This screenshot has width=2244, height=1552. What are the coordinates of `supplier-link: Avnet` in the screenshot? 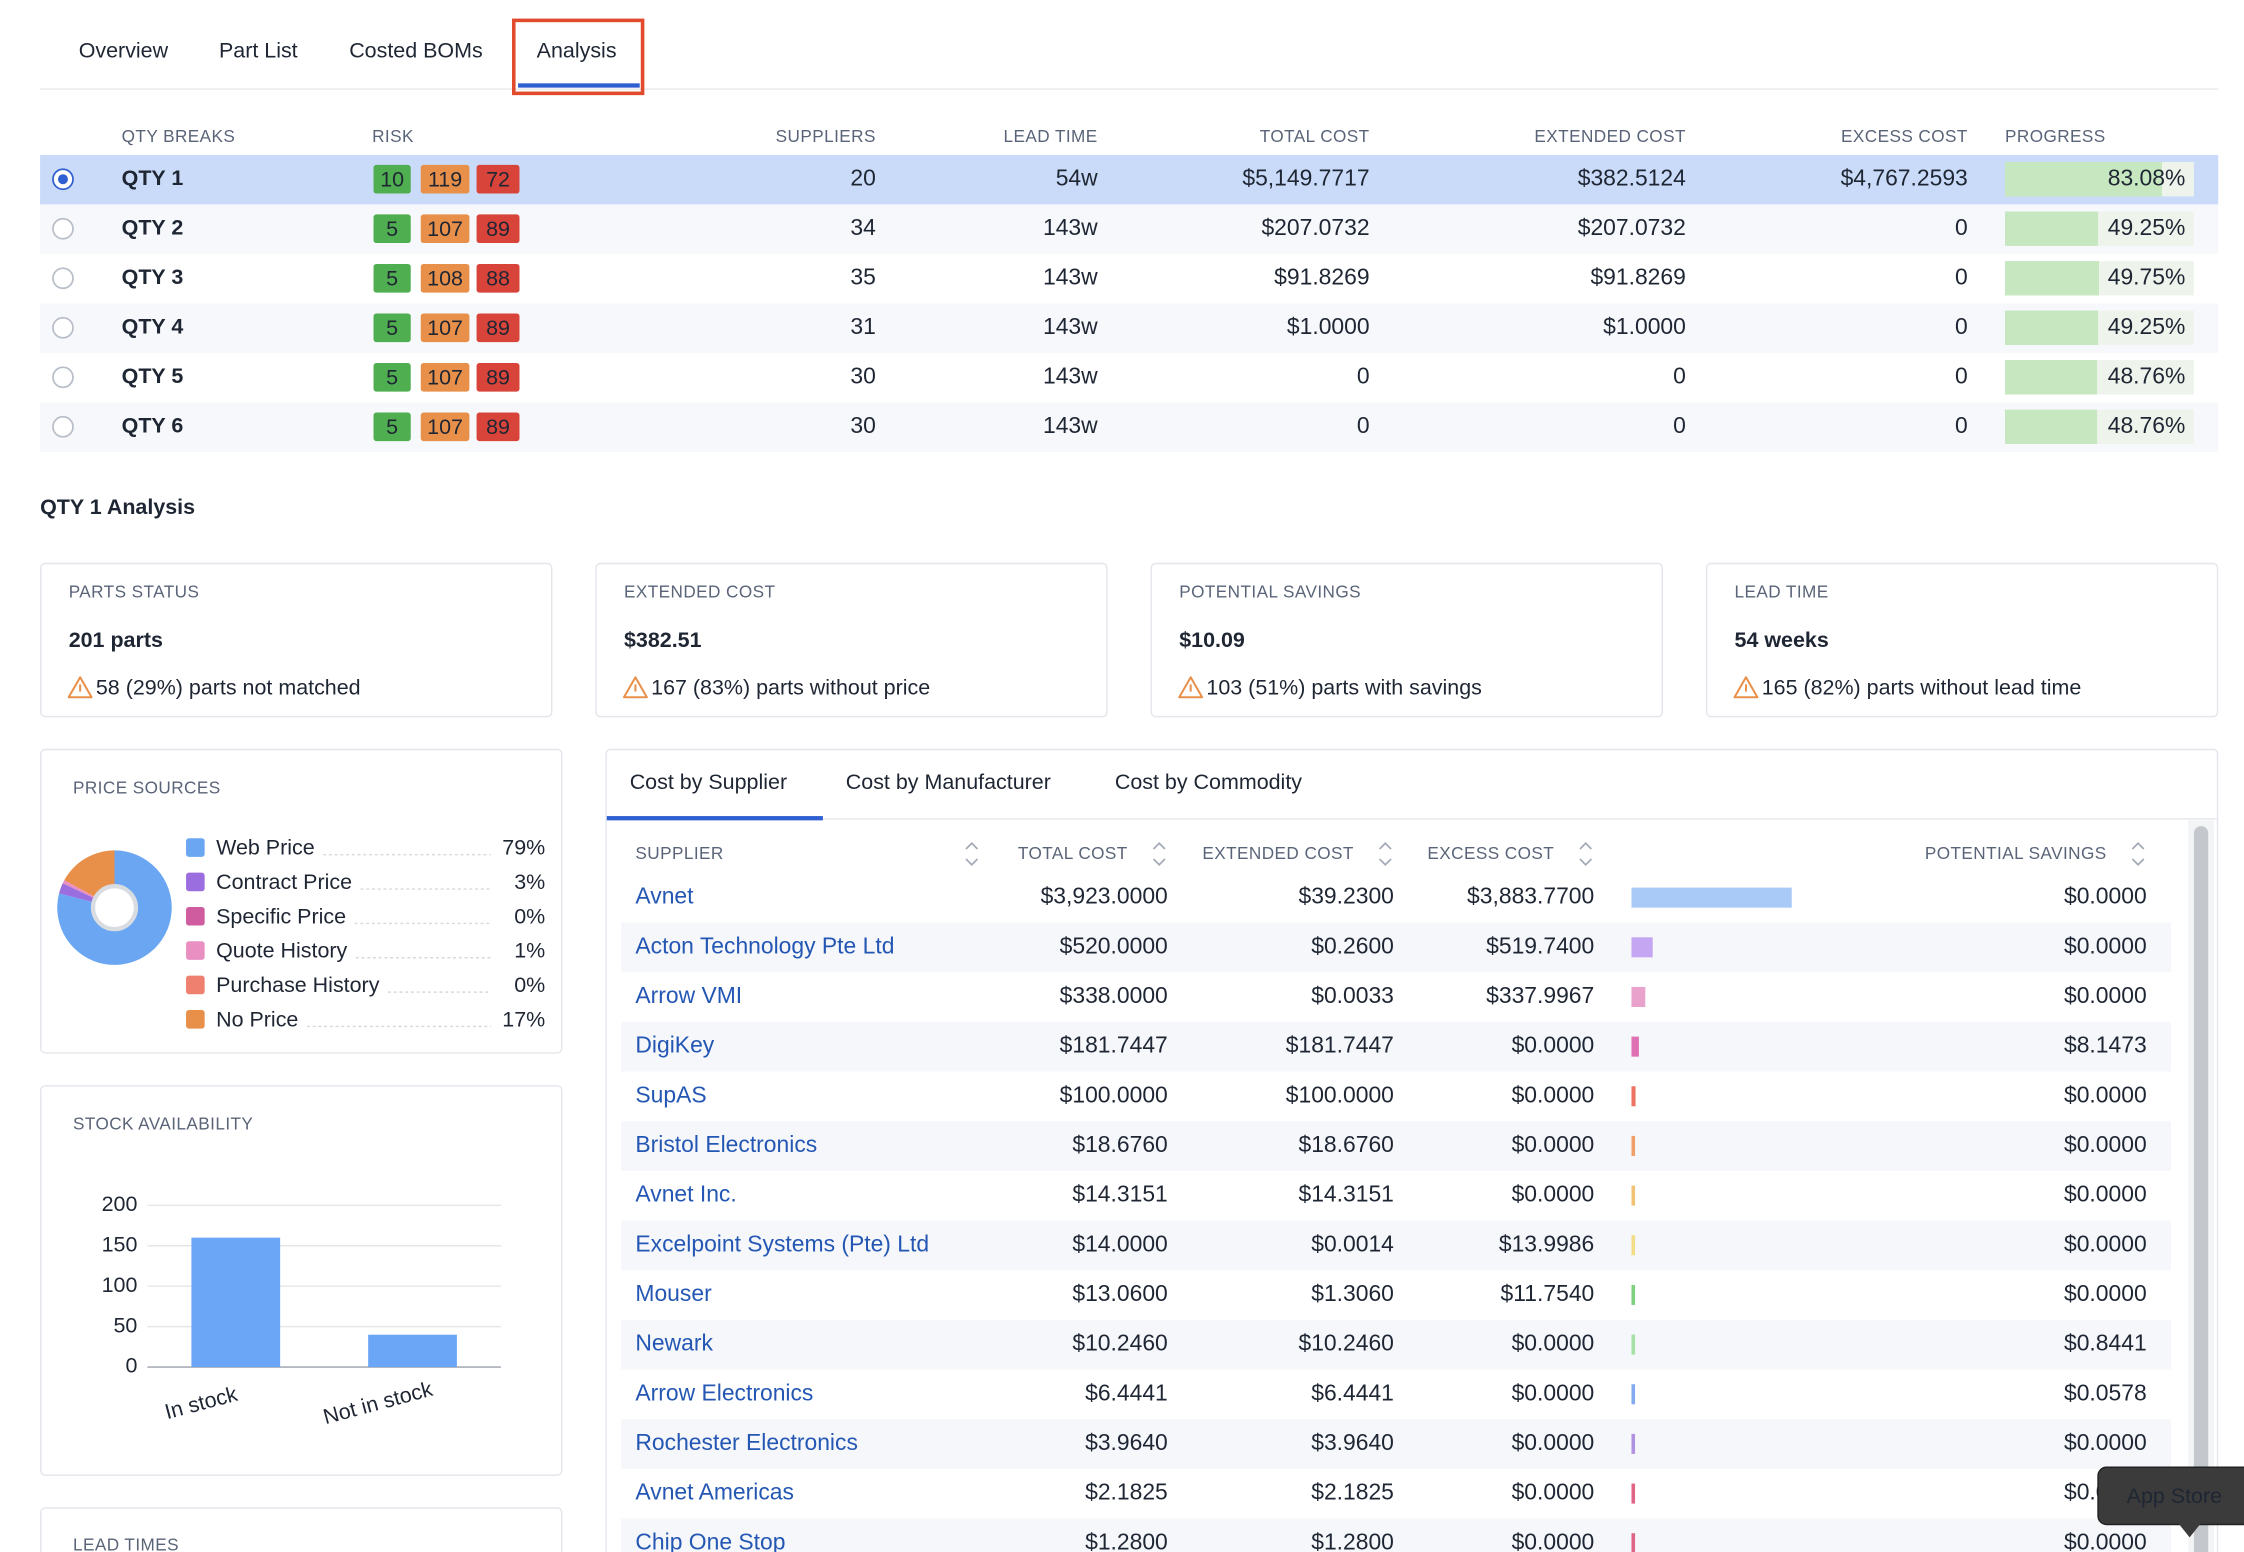 It's located at (664, 896).